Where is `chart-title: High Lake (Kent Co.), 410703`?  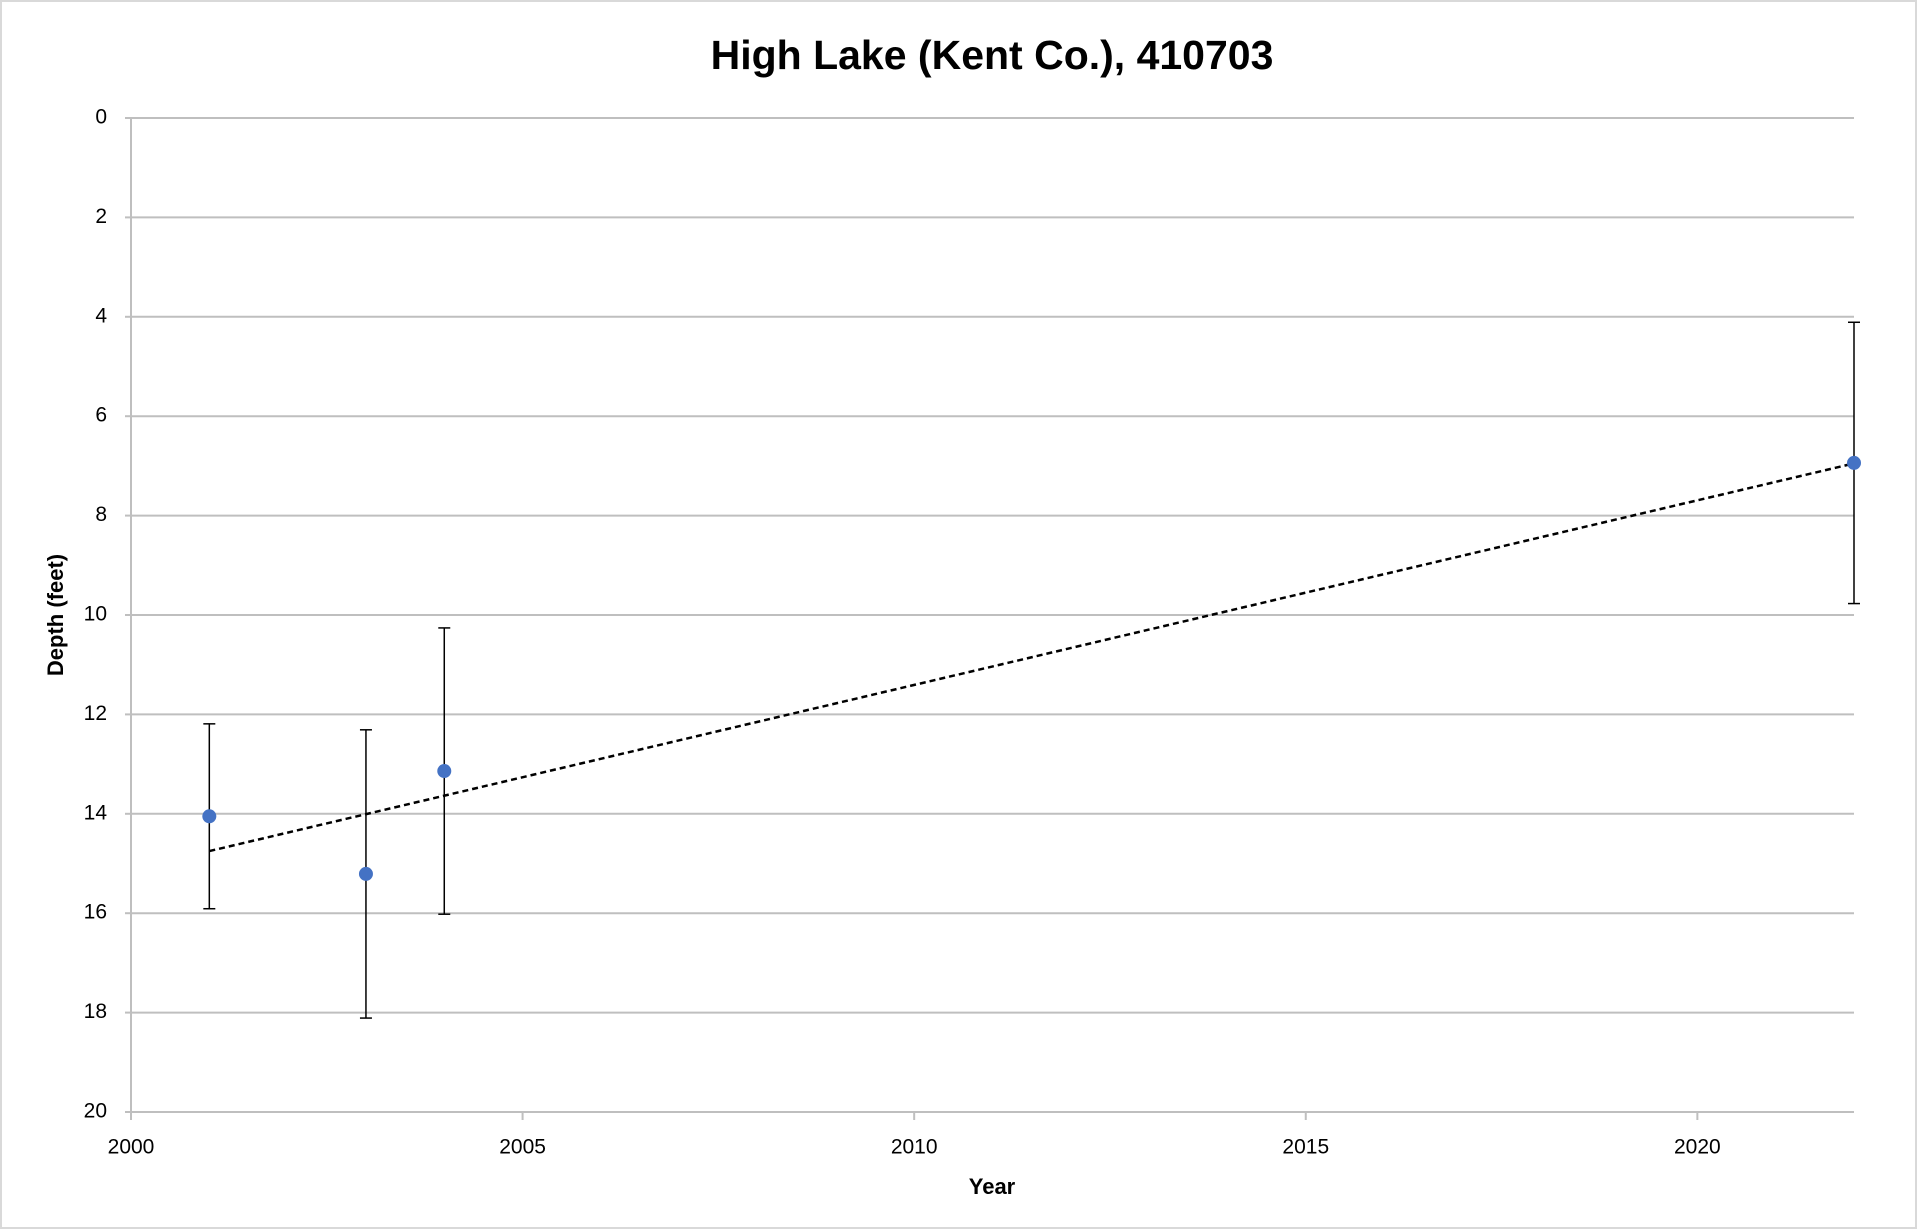
chart-title: High Lake (Kent Co.), 410703 is located at coordinates (992, 55).